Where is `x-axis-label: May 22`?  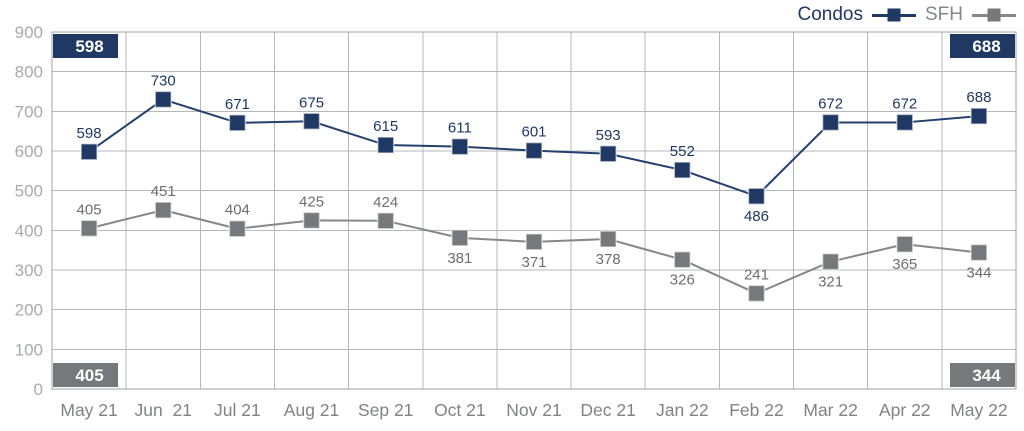 x-axis-label: May 22 is located at coordinates (978, 410).